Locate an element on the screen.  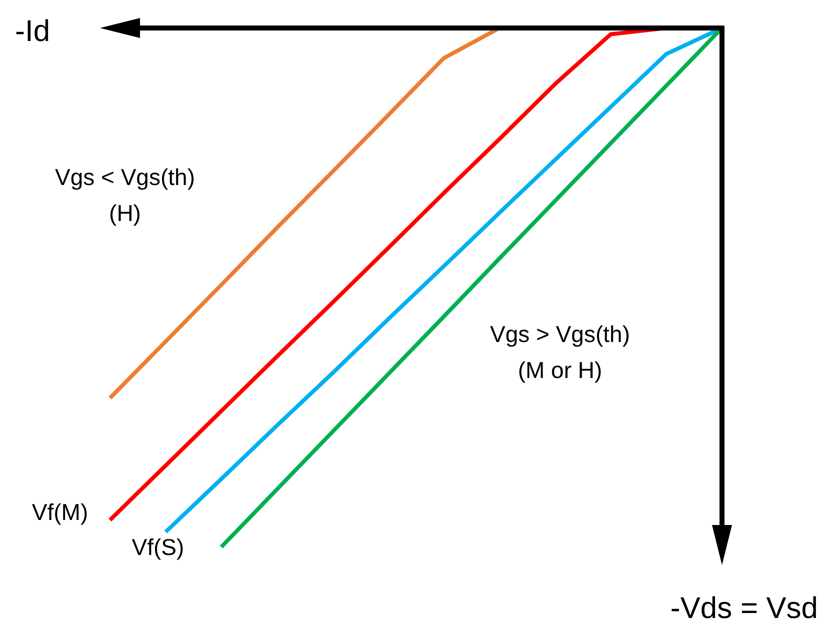
annotation: Vf(S) is located at coordinates (158, 547).